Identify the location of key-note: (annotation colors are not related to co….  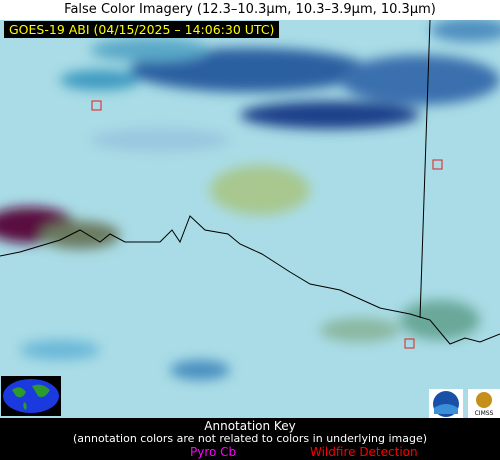
(250, 438).